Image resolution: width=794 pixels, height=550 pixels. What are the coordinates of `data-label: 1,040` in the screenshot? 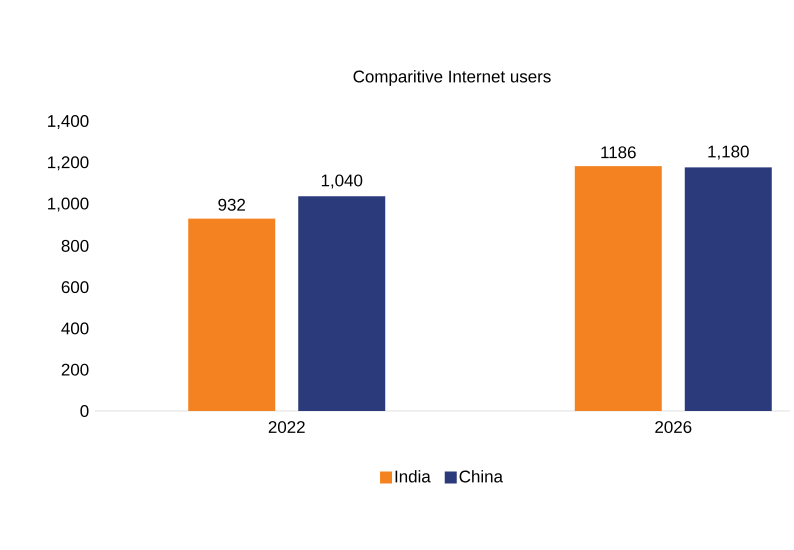 It's located at (342, 181).